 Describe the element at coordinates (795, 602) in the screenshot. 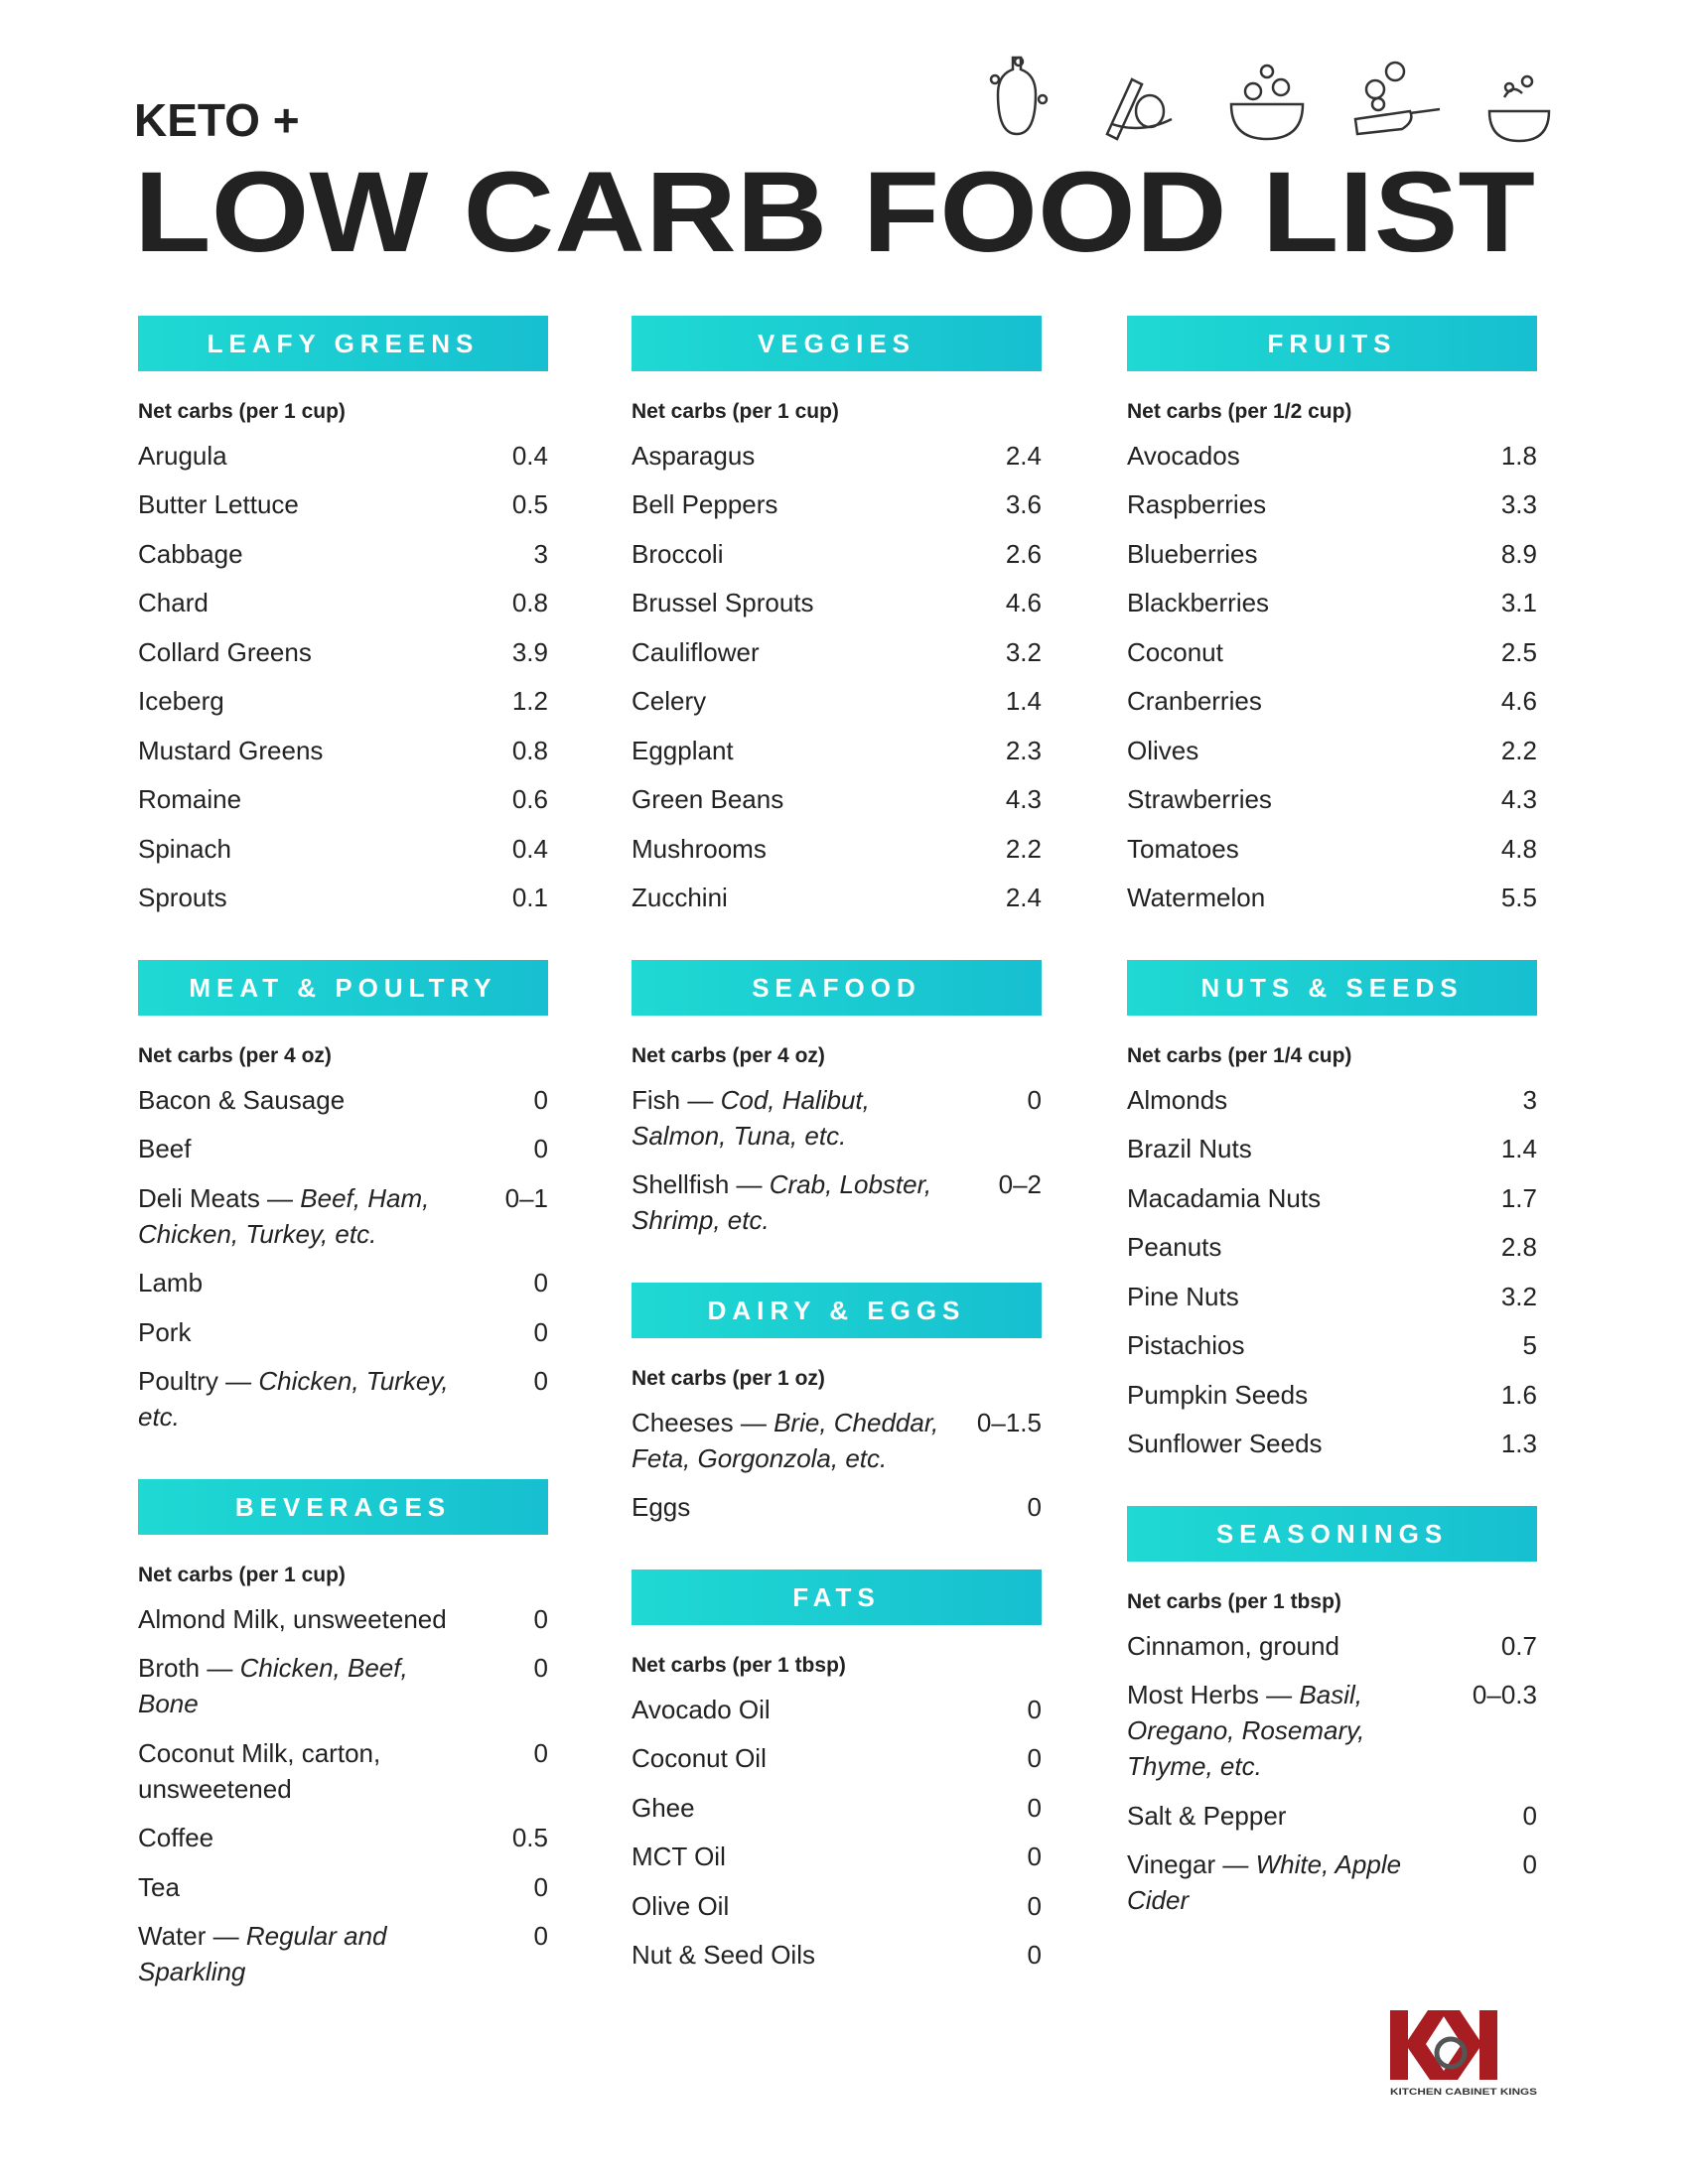

I see `food-name-cell: Brussel Sprouts` at that location.